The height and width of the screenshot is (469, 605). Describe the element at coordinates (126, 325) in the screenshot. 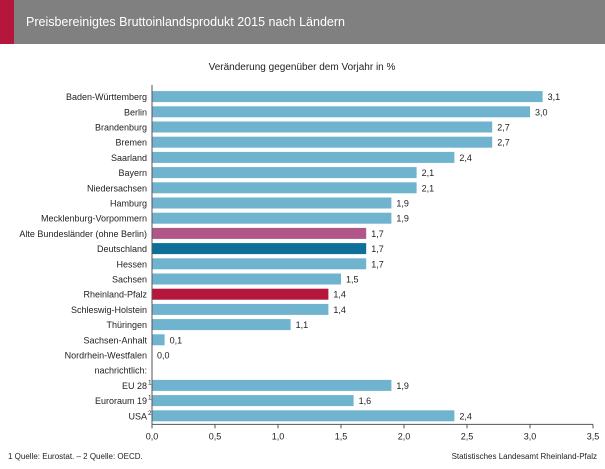

I see `category-label: Thüringen` at that location.